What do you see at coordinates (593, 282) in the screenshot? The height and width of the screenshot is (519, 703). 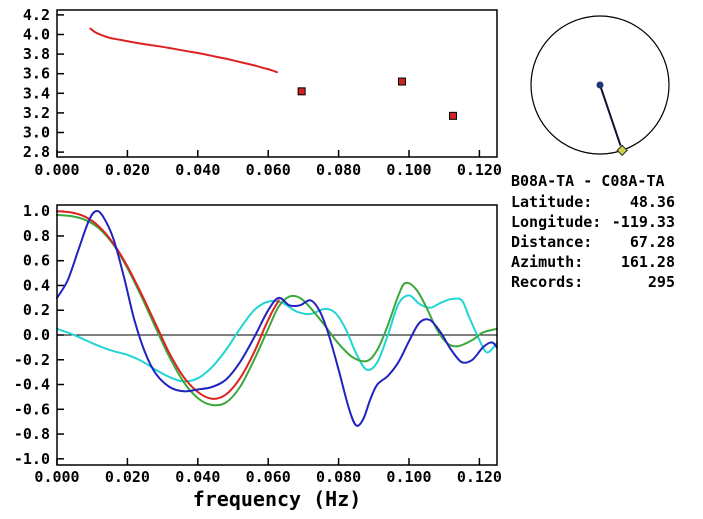 I see `info-row-records: Records: 295` at bounding box center [593, 282].